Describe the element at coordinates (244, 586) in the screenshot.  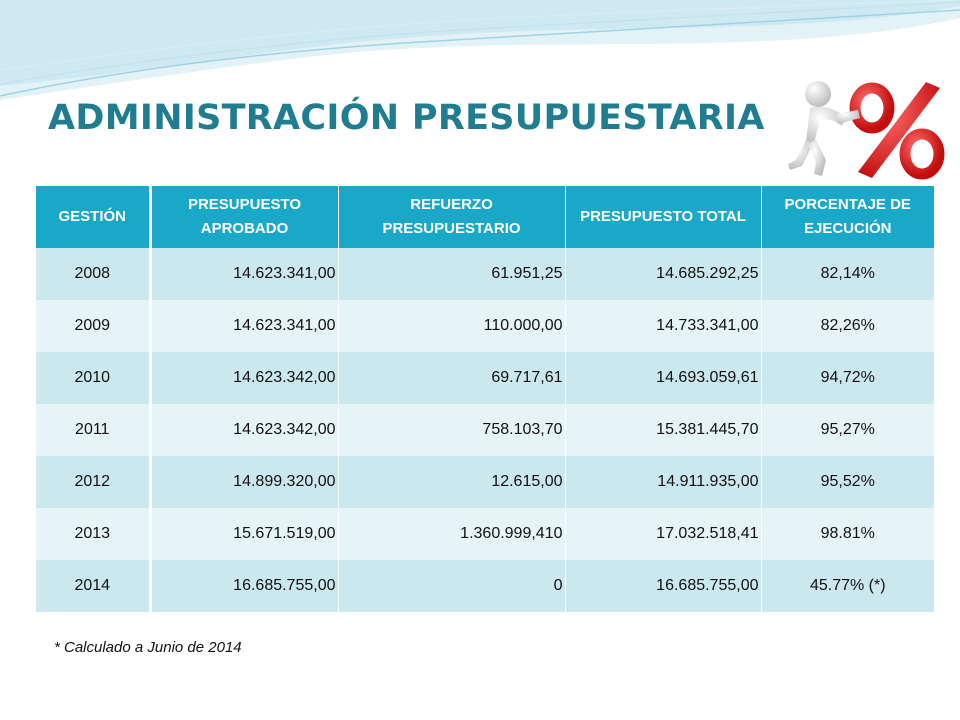
I see `cell-approved: 16.685.755,00` at that location.